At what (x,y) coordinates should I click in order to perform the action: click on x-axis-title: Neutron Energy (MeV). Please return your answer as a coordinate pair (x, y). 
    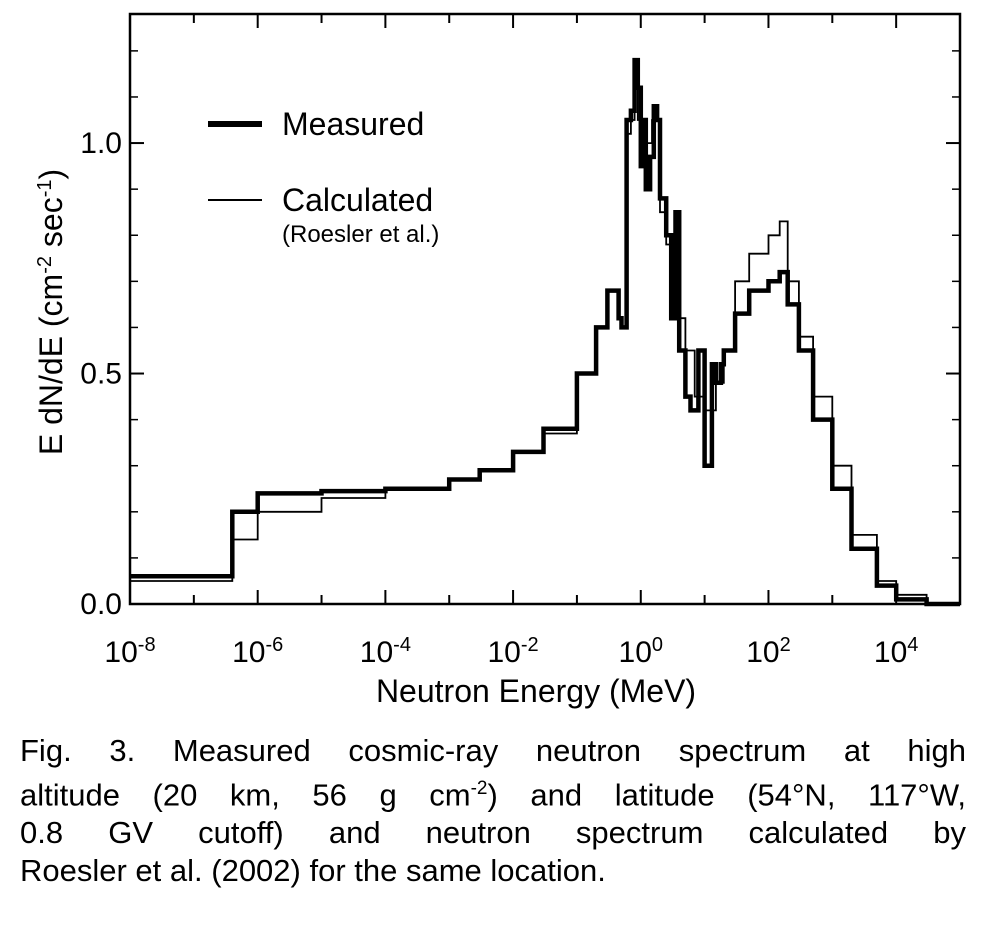
    Looking at the image, I should click on (536, 691).